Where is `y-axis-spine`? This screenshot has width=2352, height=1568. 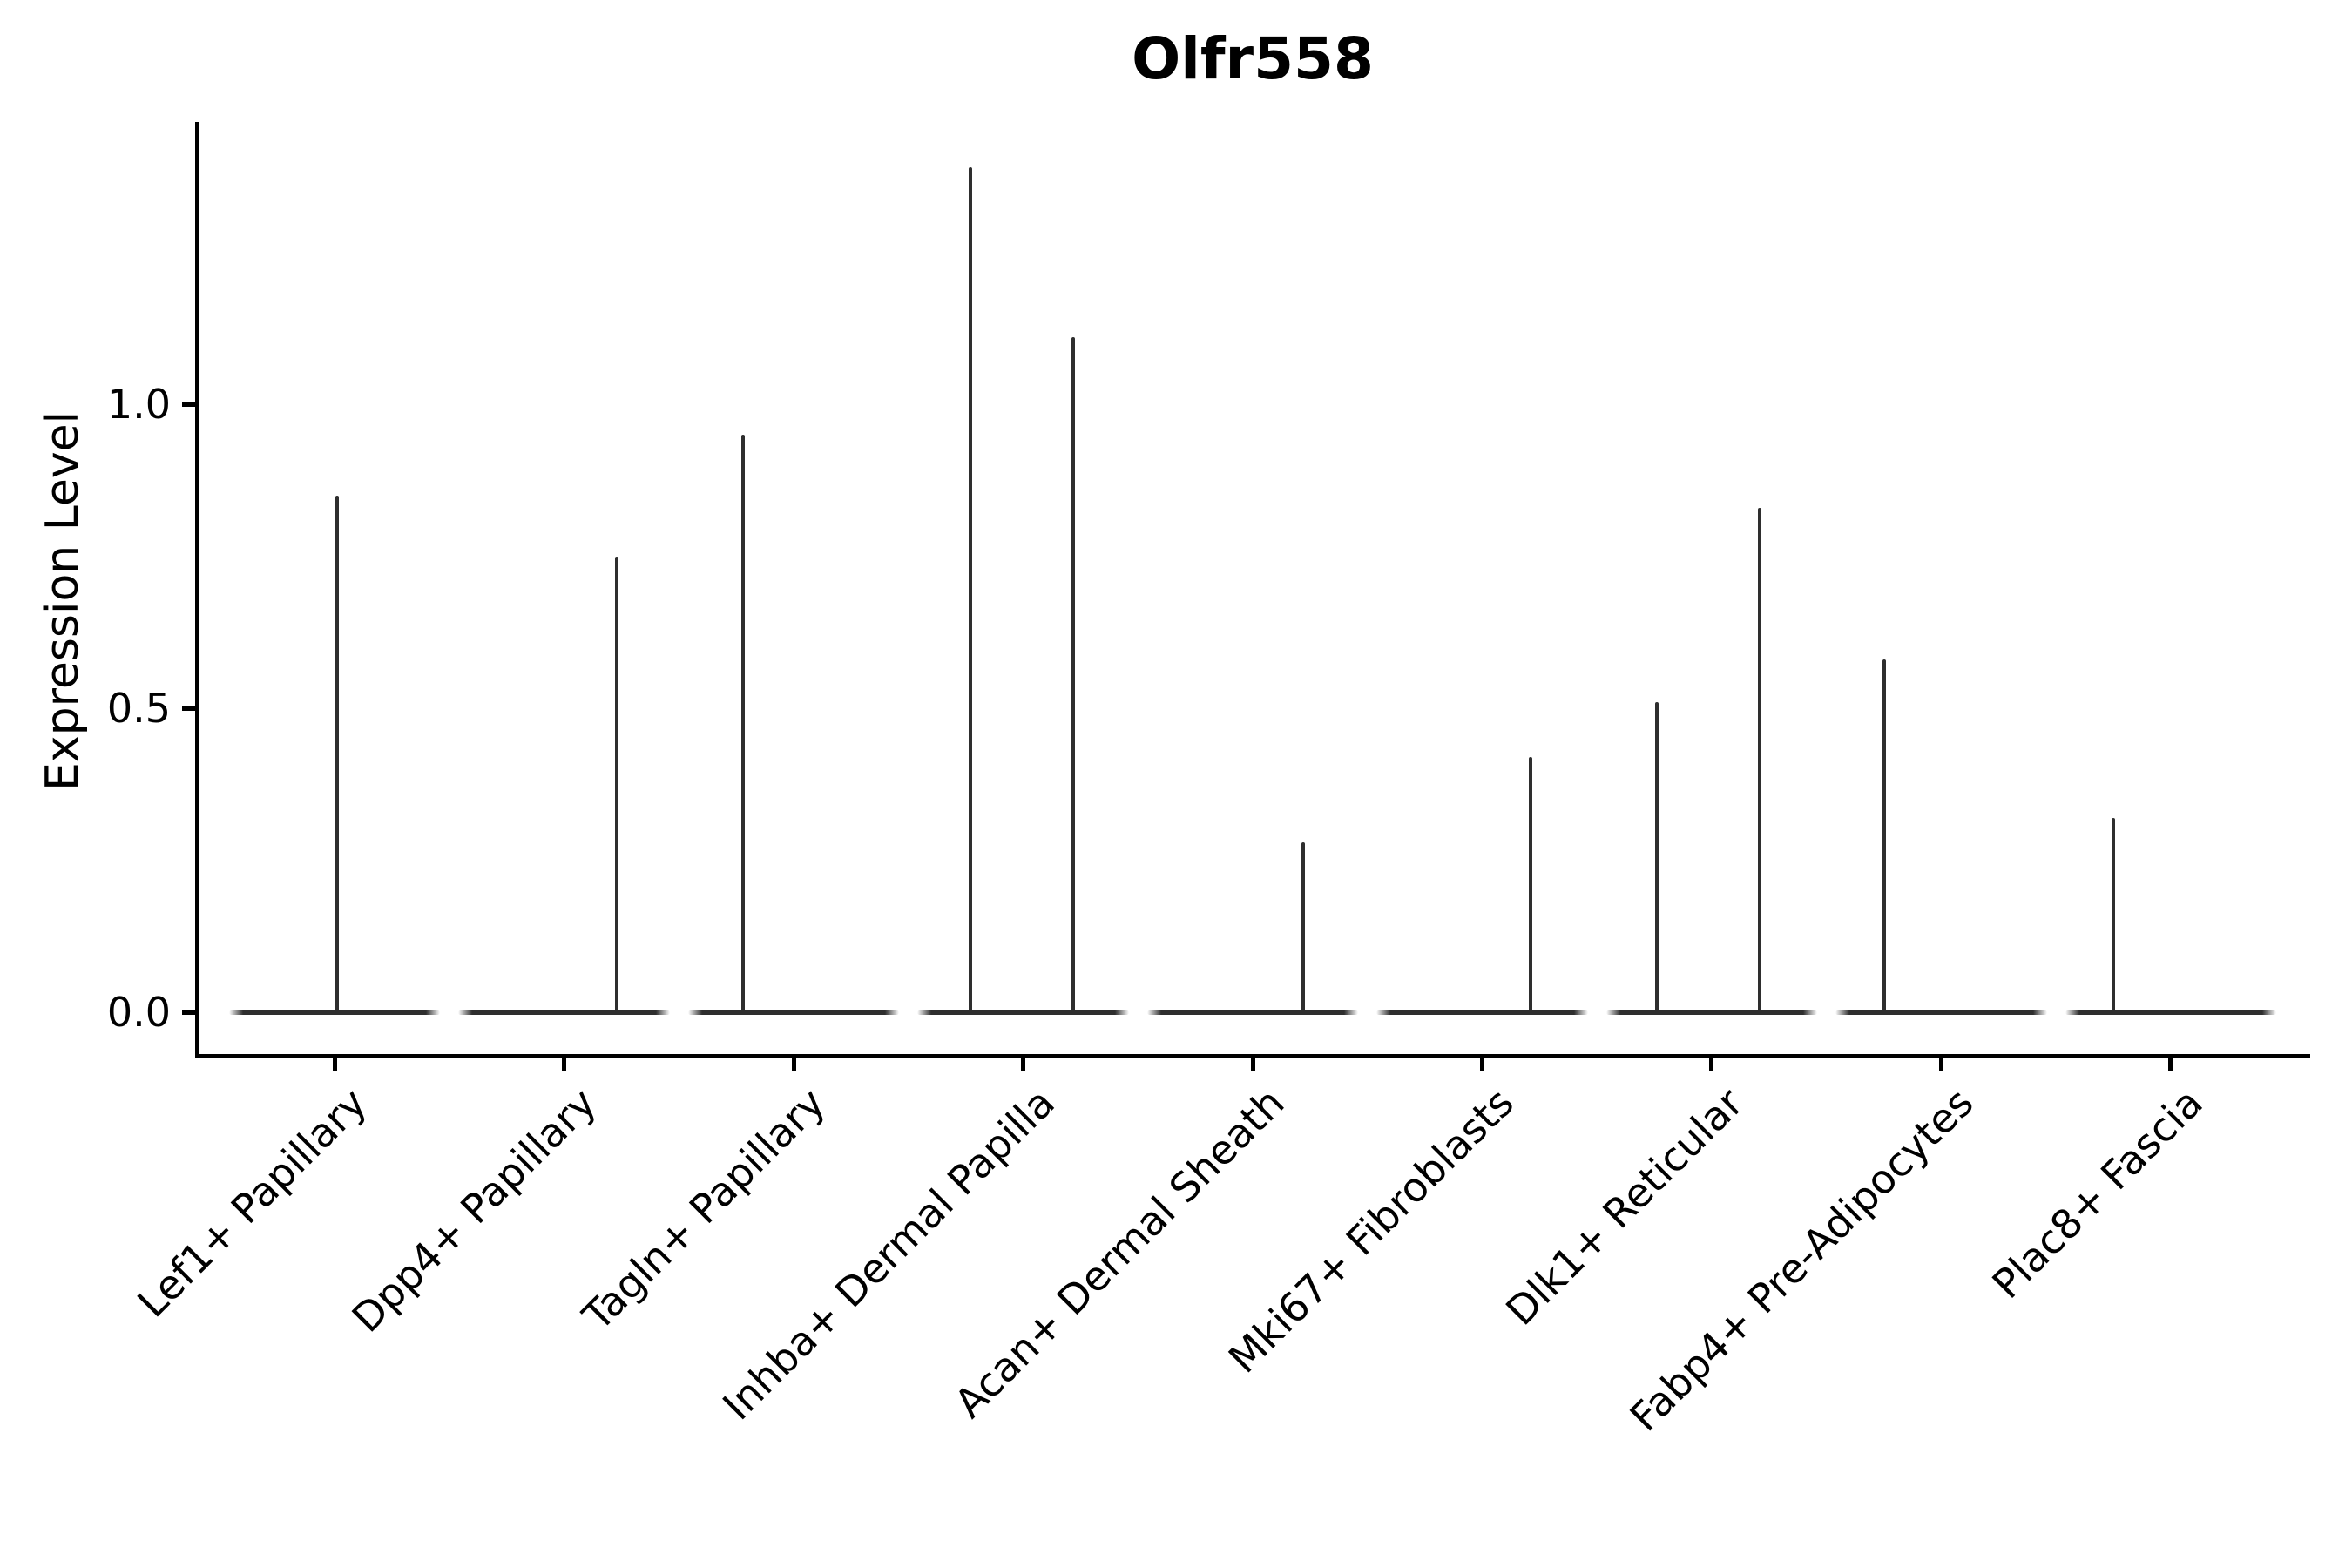 y-axis-spine is located at coordinates (197, 590).